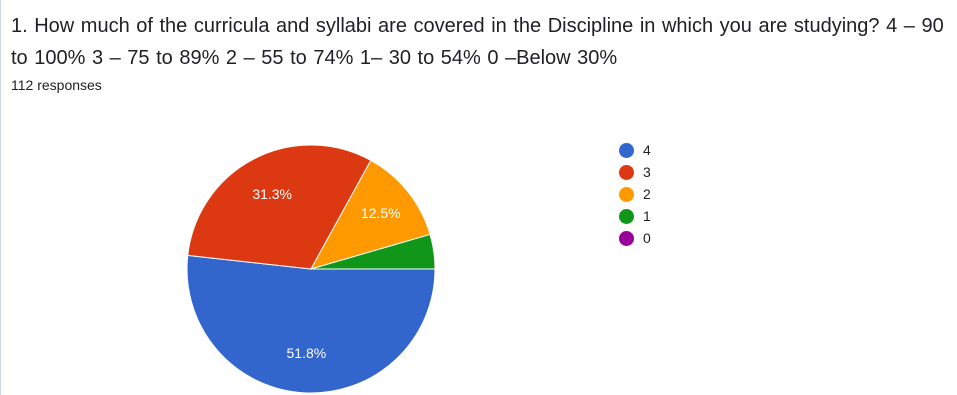 The width and height of the screenshot is (957, 395). What do you see at coordinates (647, 194) in the screenshot?
I see `legend-label-2: 2` at bounding box center [647, 194].